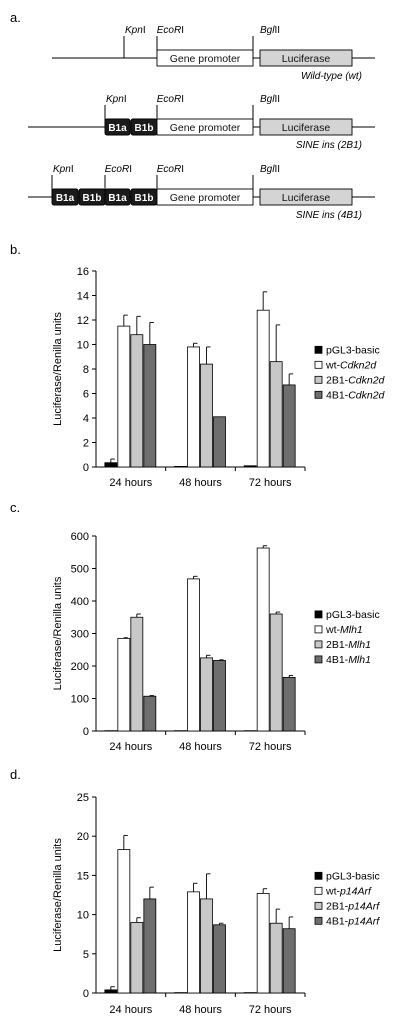 Image resolution: width=400 pixels, height=1027 pixels. I want to click on legend-label: 2B1-Cdkn2d, so click(356, 380).